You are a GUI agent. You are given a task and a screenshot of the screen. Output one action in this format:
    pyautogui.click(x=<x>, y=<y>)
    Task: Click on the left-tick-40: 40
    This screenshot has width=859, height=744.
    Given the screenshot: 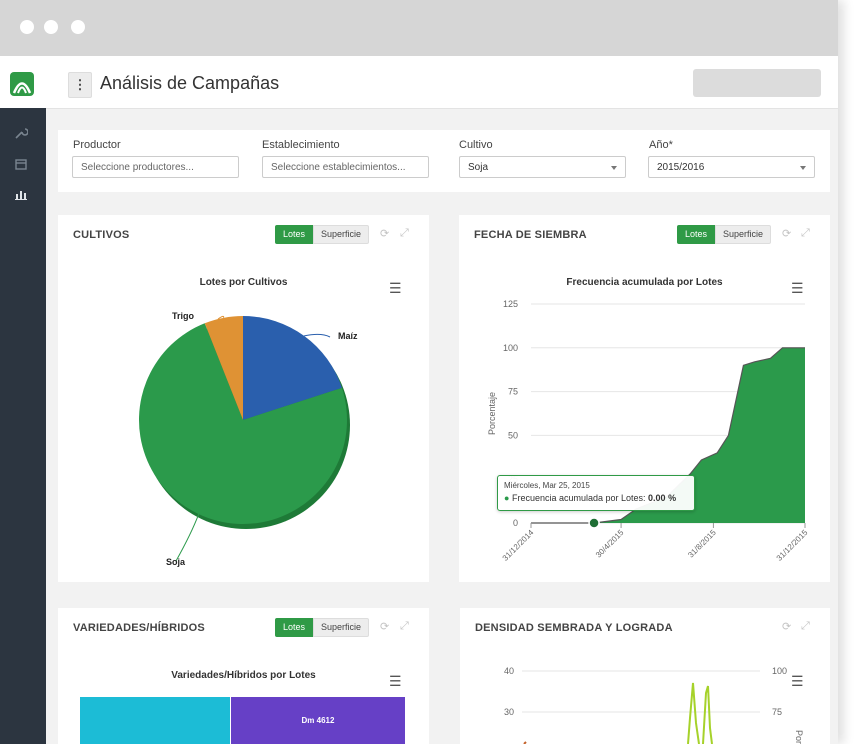 What is the action you would take?
    pyautogui.click(x=509, y=671)
    